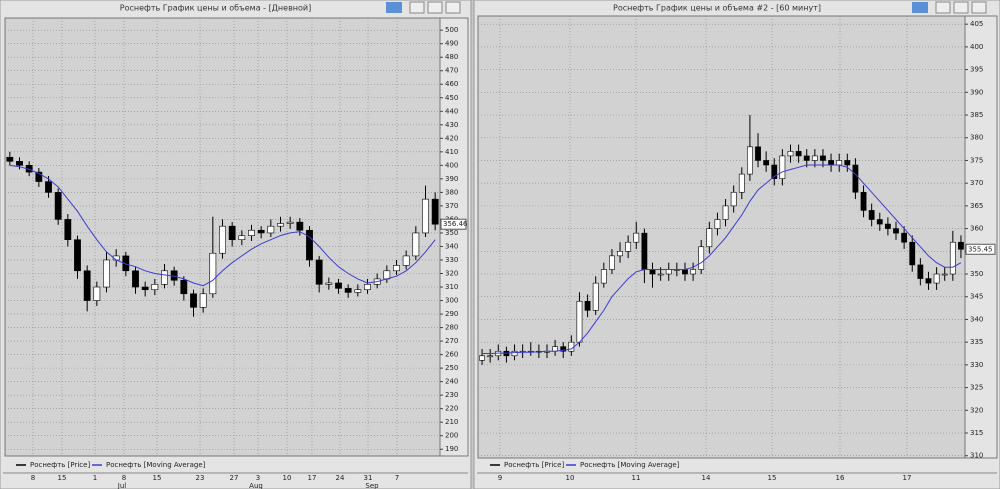 Image resolution: width=1000 pixels, height=489 pixels. What do you see at coordinates (287, 478) in the screenshot?
I see `x-tick-label: 10` at bounding box center [287, 478].